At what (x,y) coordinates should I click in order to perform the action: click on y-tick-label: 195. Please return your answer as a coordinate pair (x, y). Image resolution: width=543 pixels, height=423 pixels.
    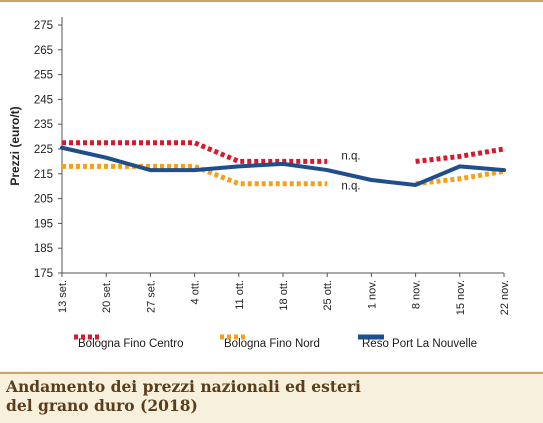
    Looking at the image, I should click on (43, 224).